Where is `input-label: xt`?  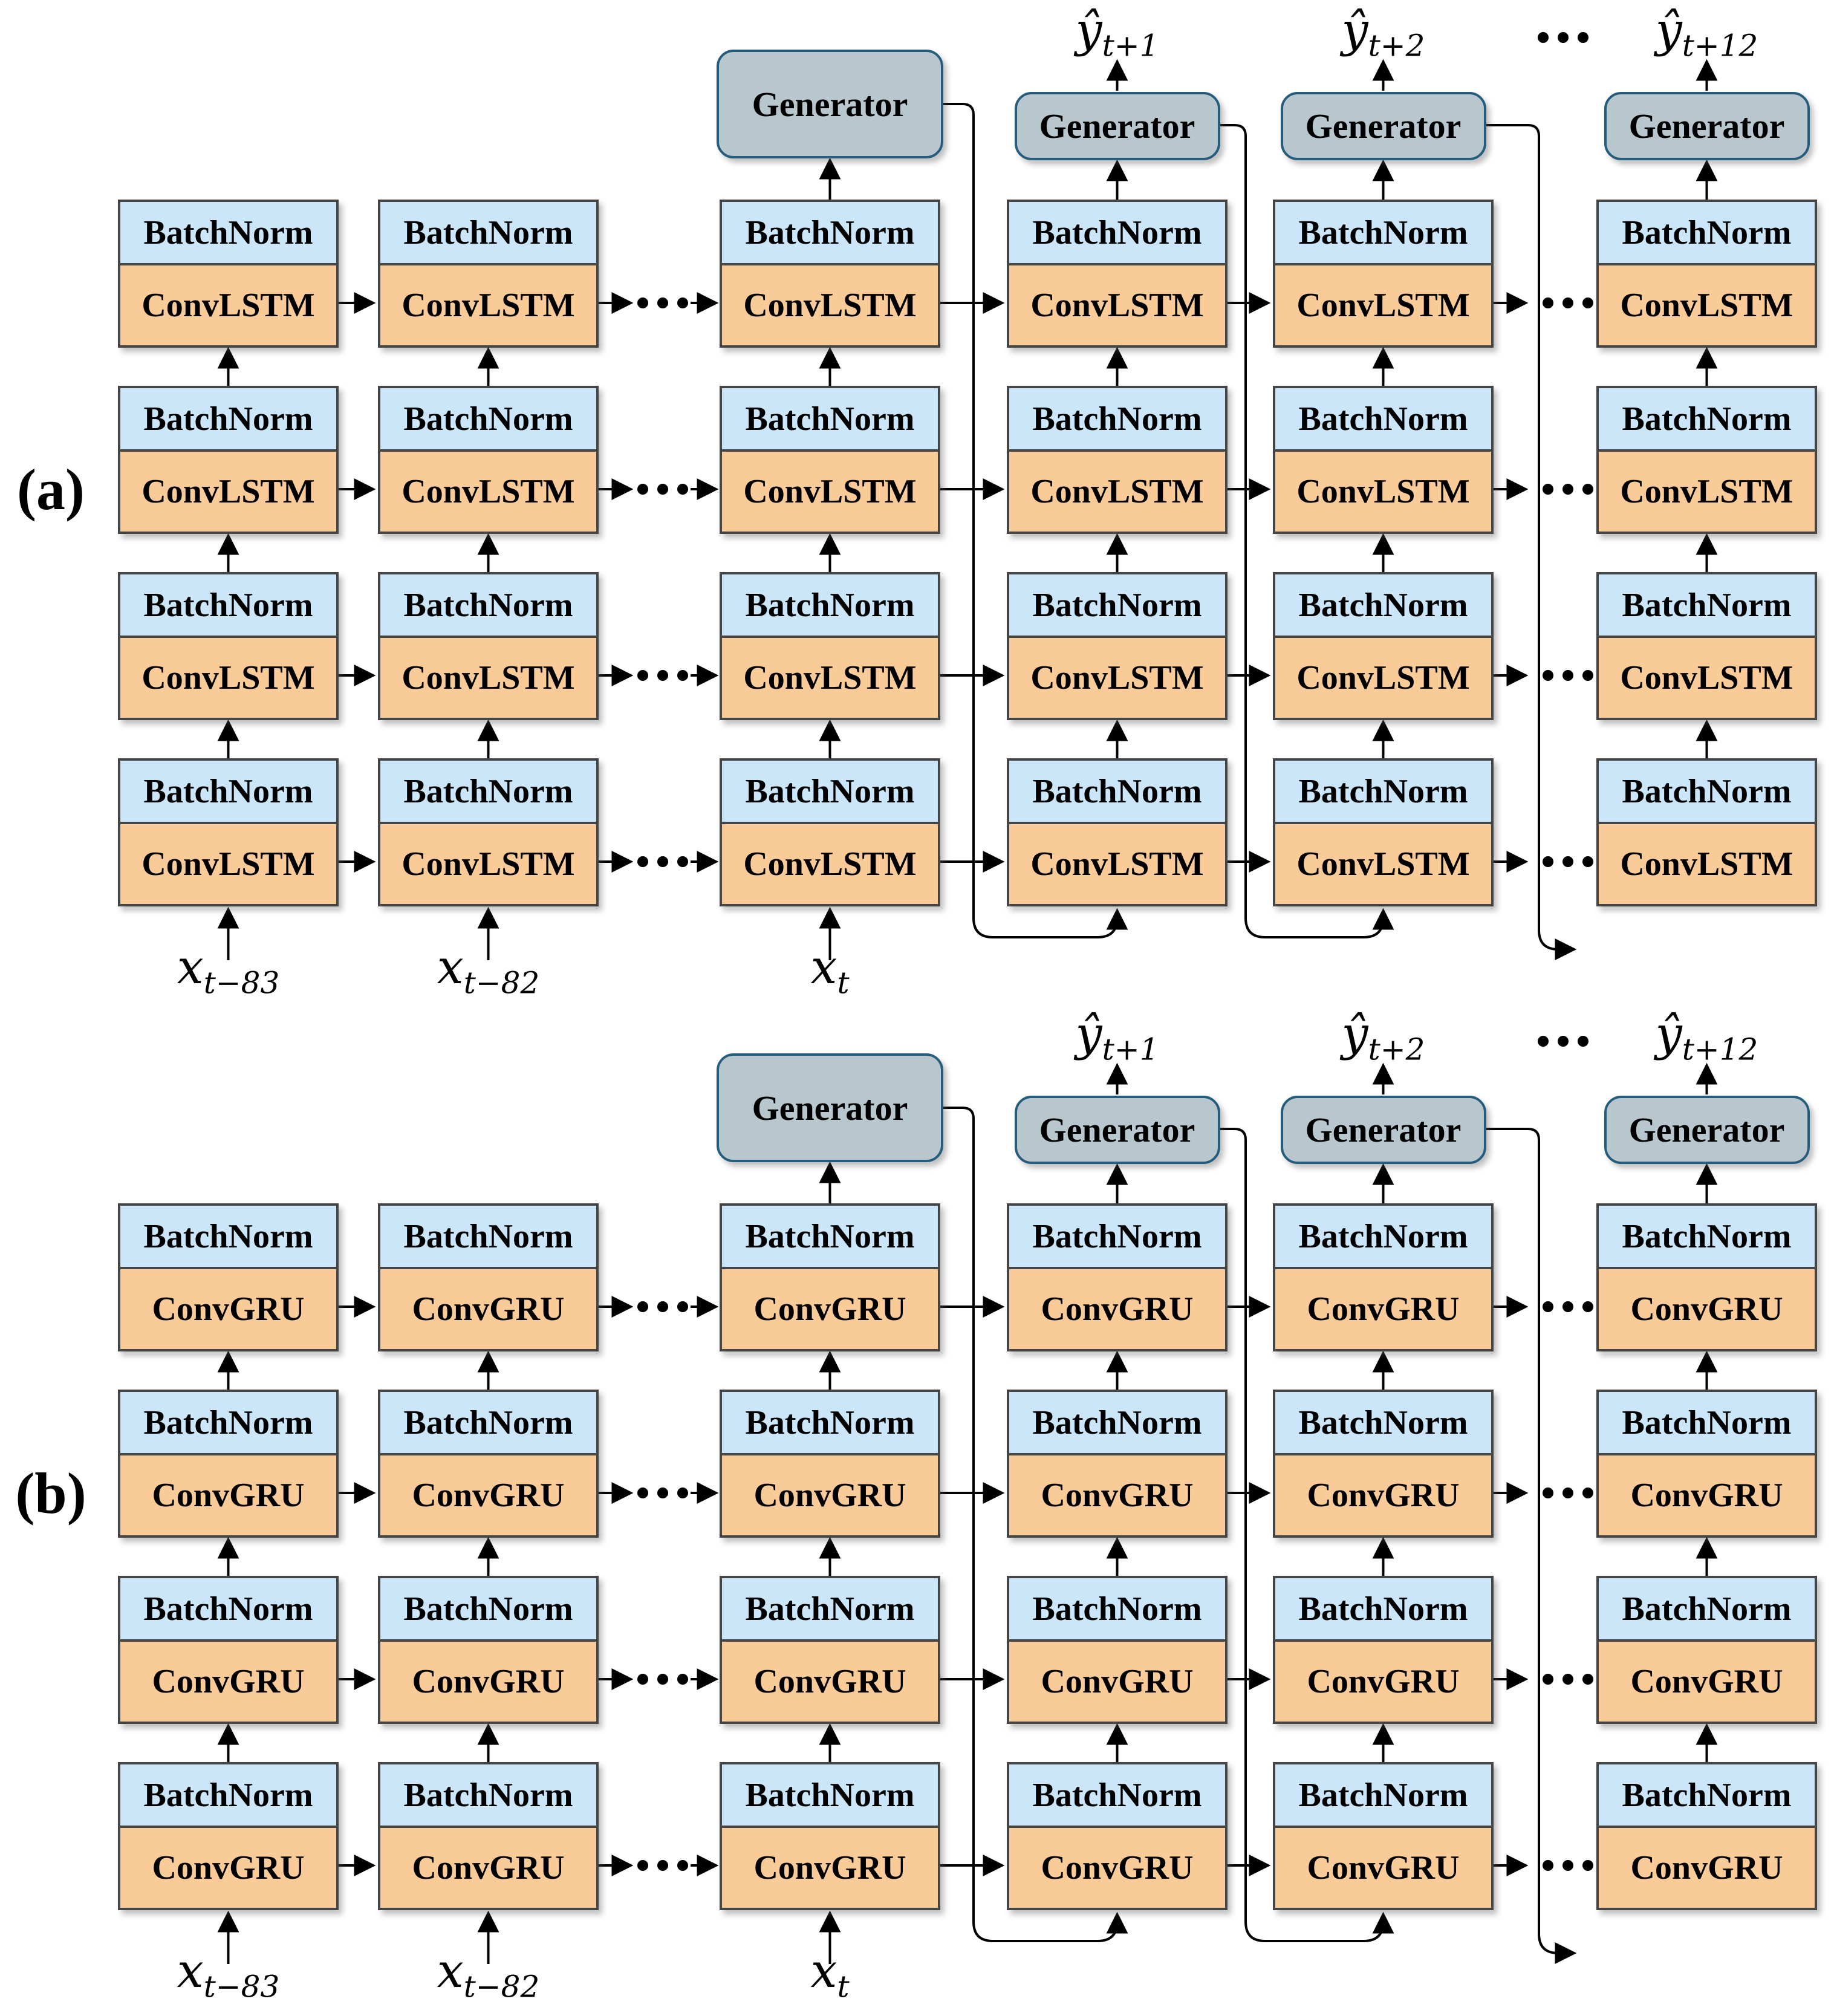
input-label: xt is located at coordinates (830, 1973).